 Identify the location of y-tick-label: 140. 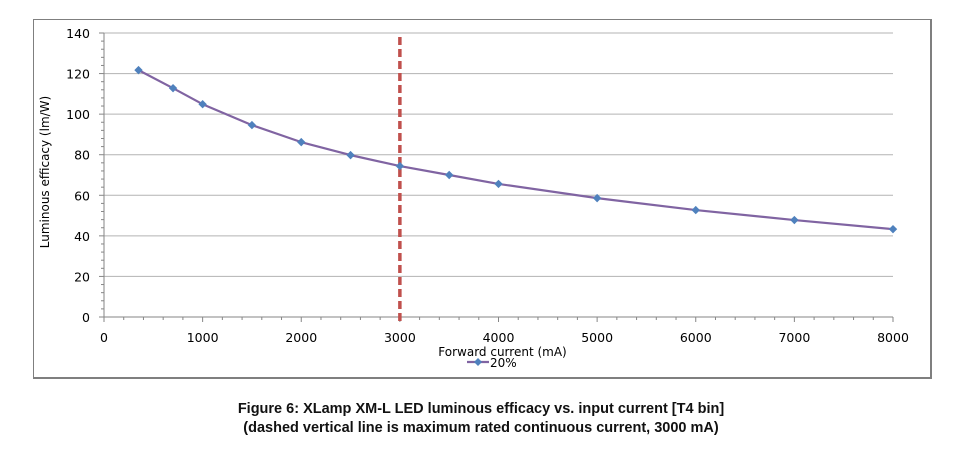
(78, 33).